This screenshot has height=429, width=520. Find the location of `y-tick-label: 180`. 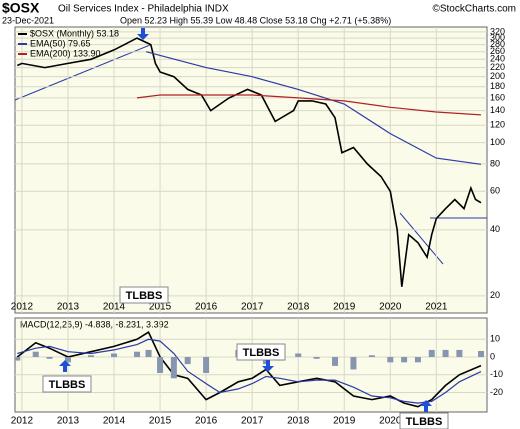

y-tick-label: 180 is located at coordinates (497, 86).